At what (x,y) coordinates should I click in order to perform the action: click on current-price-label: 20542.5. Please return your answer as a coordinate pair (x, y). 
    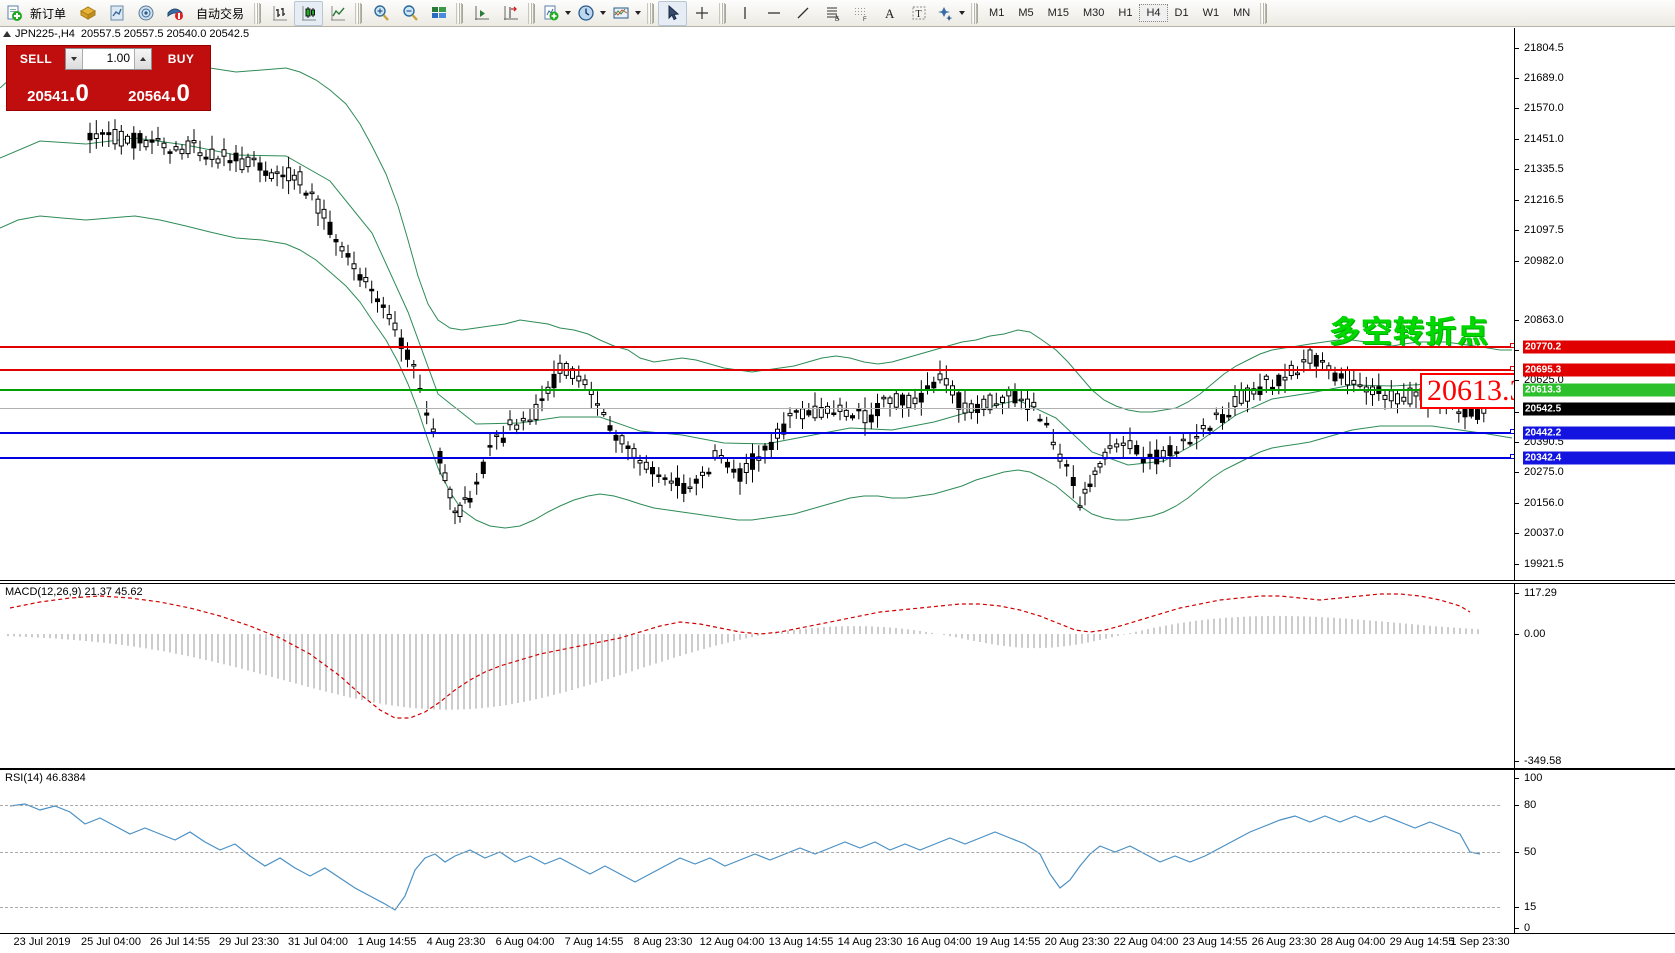
    Looking at the image, I should click on (1599, 409).